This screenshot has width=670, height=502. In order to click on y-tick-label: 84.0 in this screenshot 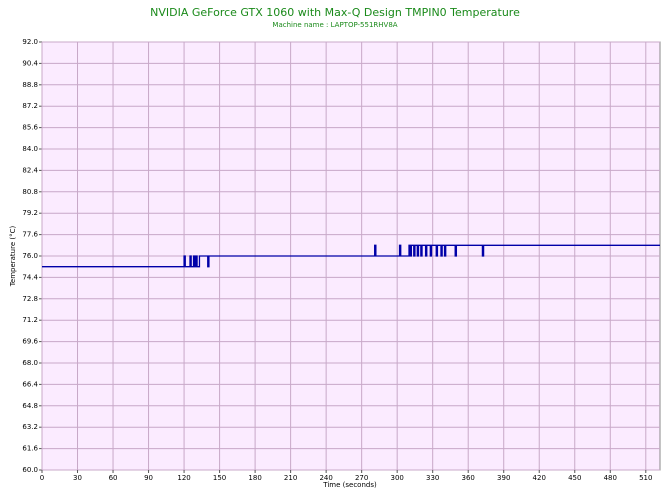, I will do `click(30, 149)`.